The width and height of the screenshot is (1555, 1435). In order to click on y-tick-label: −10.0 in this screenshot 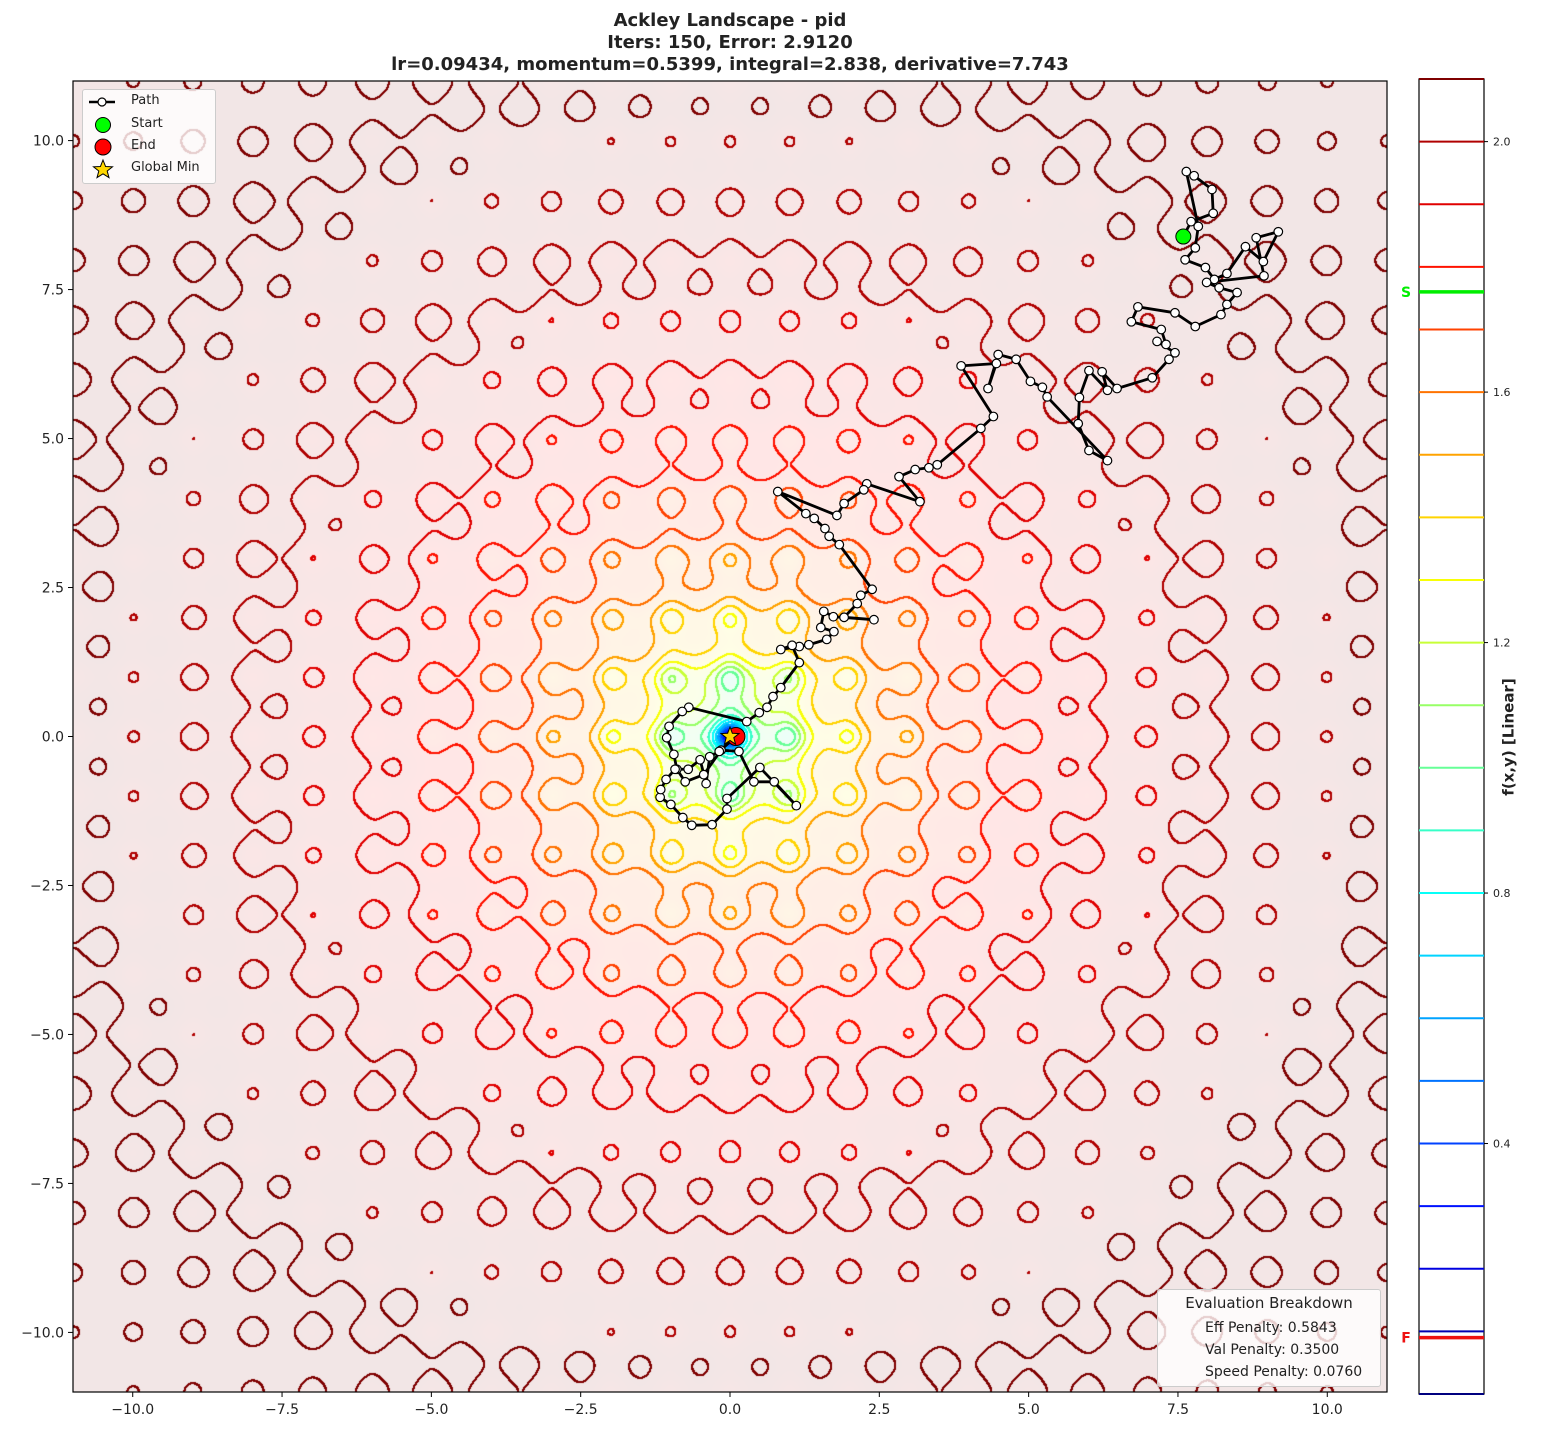, I will do `click(42, 1333)`.